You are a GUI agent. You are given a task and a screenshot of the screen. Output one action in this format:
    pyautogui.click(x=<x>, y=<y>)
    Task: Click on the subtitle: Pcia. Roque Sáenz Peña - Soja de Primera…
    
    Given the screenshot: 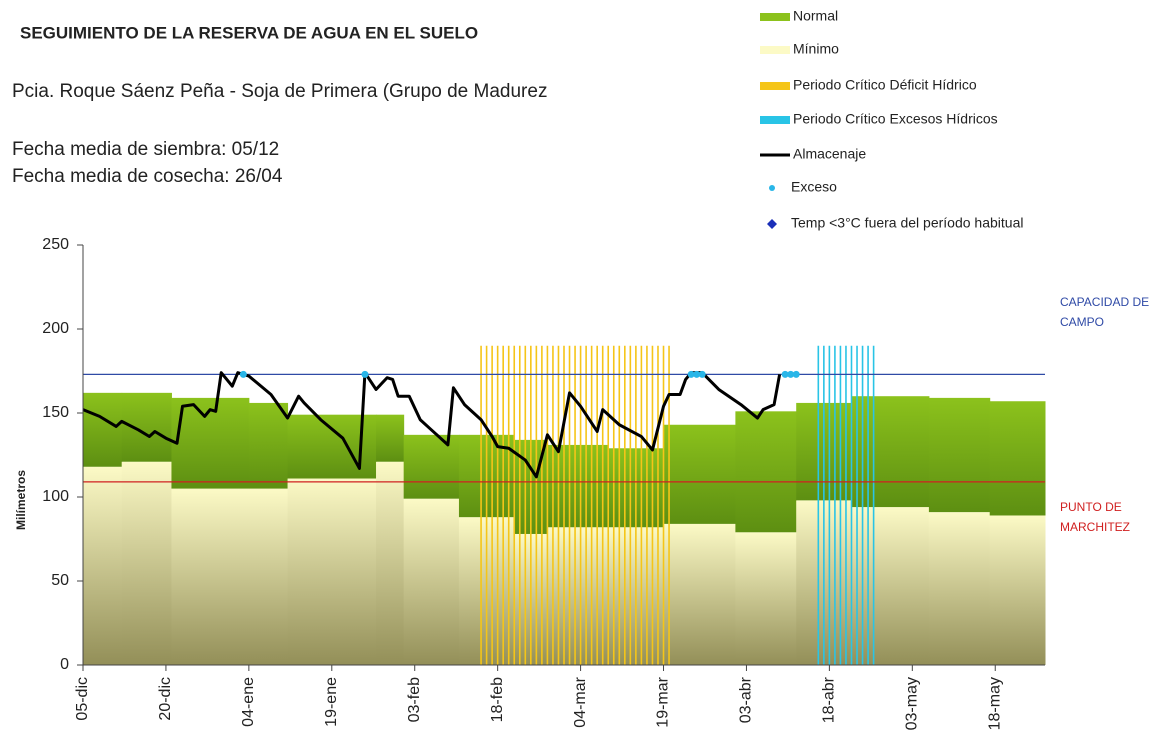 What is the action you would take?
    pyautogui.click(x=279, y=91)
    